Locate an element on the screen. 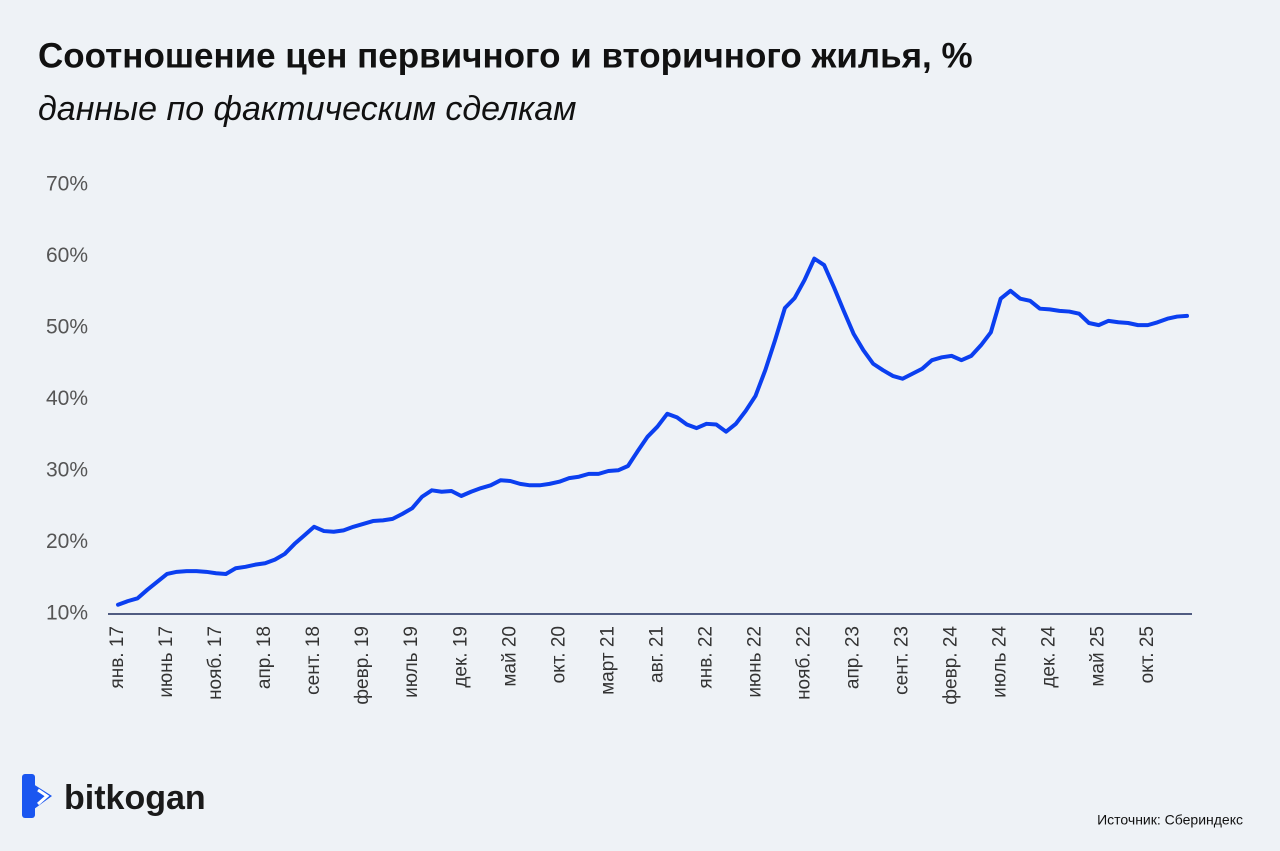  x-tick-label: июнь 17 is located at coordinates (166, 662).